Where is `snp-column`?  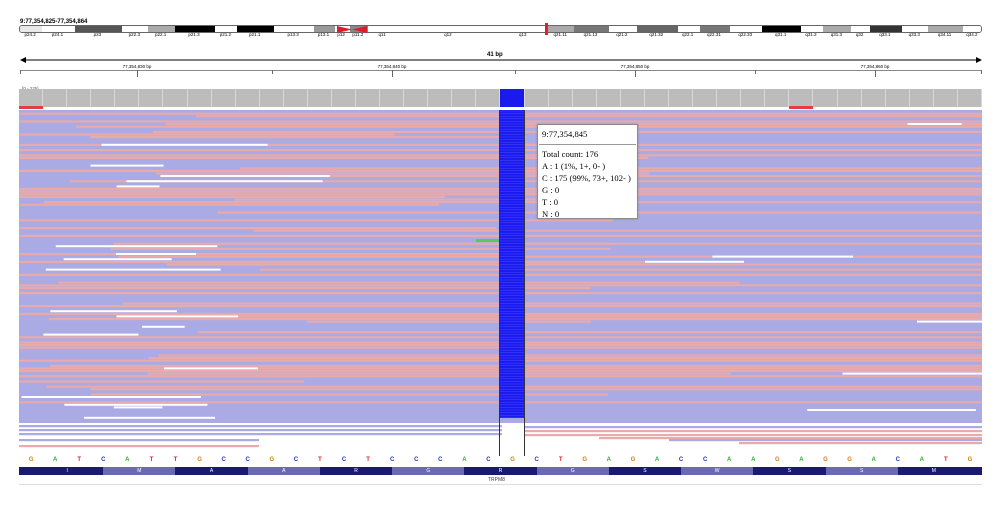
snp-column is located at coordinates (512, 264).